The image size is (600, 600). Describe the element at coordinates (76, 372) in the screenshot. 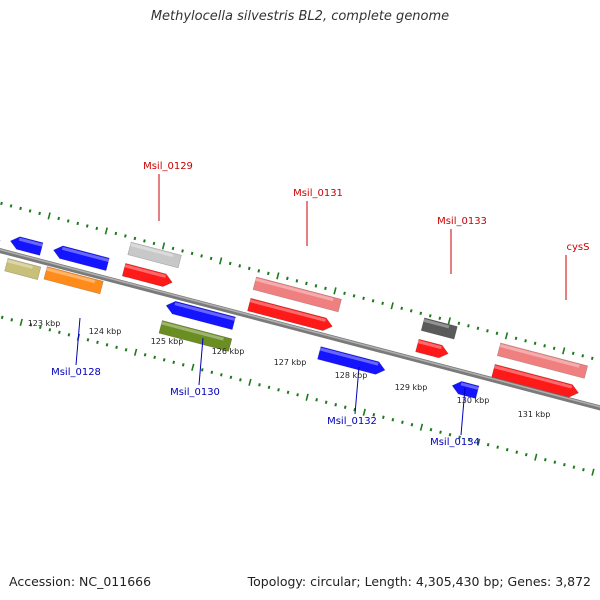

I see `gene-label-reverse: Msil_0128` at that location.